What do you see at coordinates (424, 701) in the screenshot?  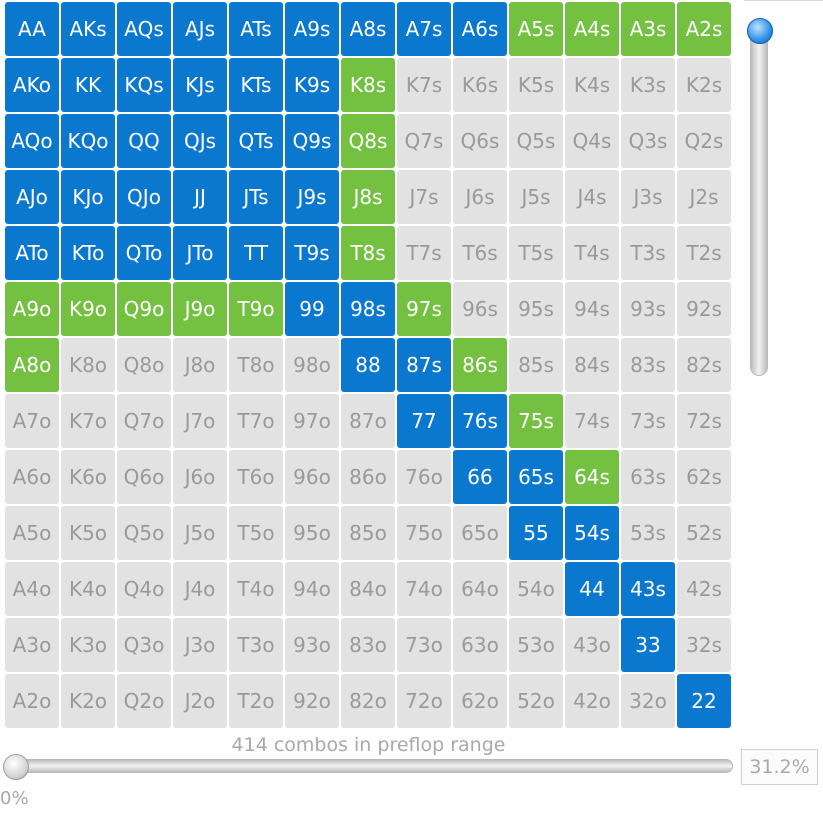 I see `hand-cell-72o: 72o` at bounding box center [424, 701].